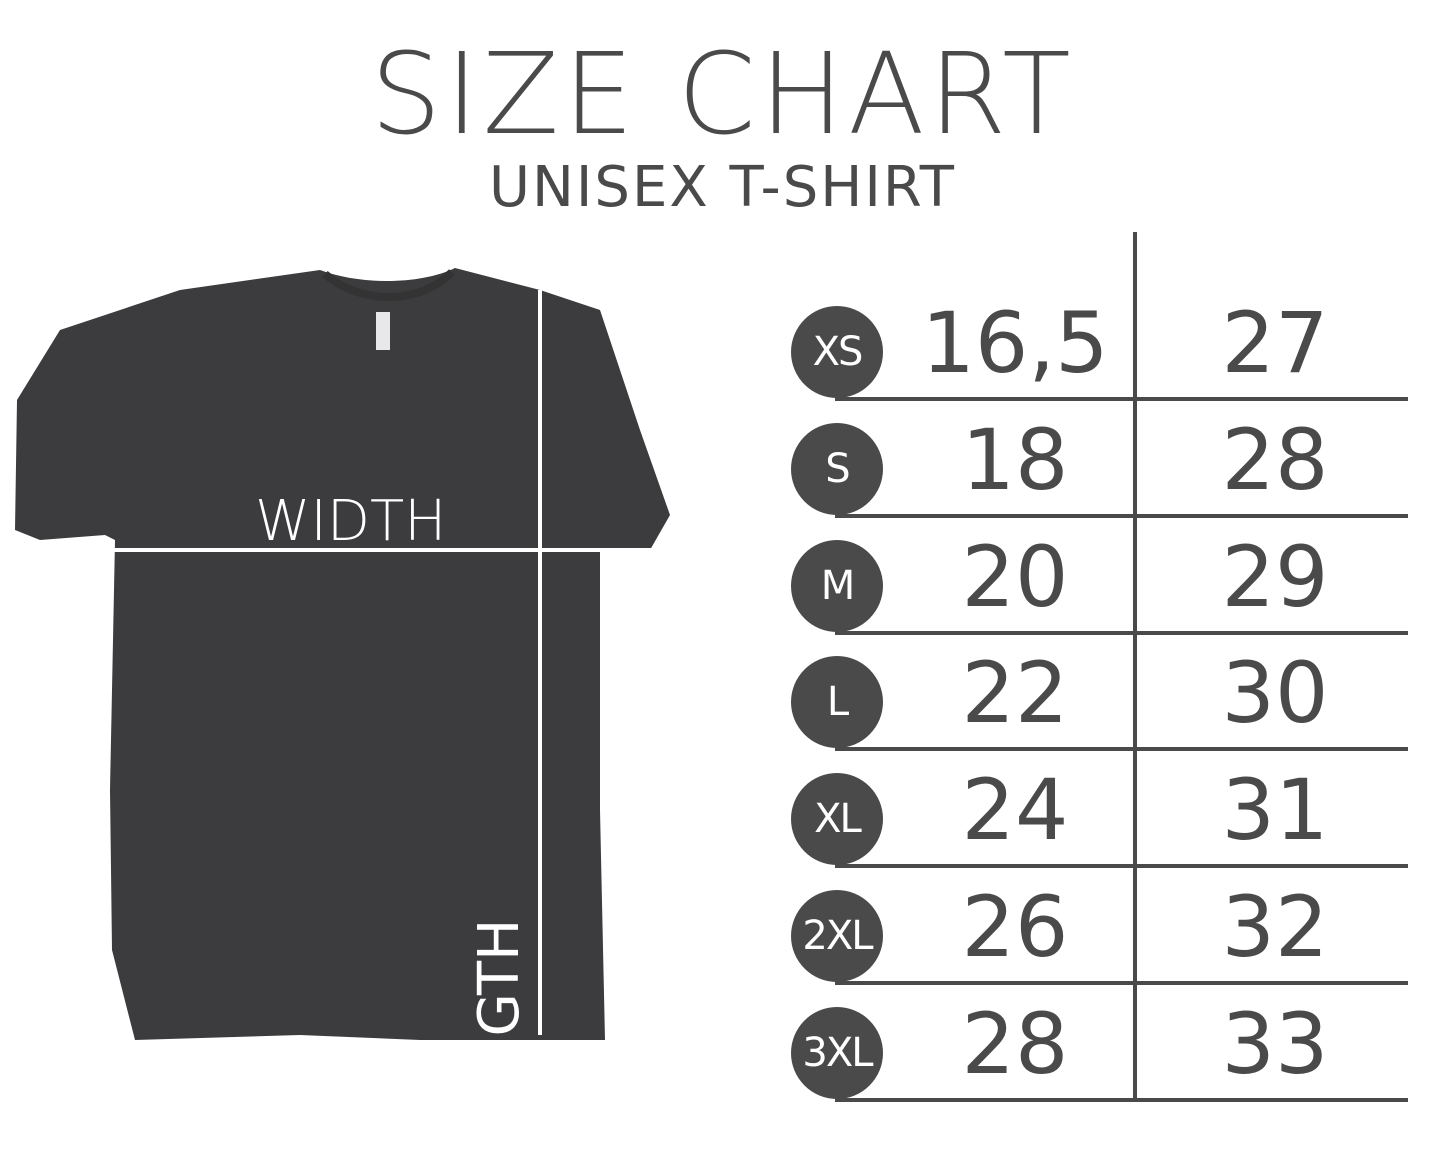 The height and width of the screenshot is (1156, 1445). What do you see at coordinates (837, 1052) in the screenshot?
I see `size-badge: 3XL` at bounding box center [837, 1052].